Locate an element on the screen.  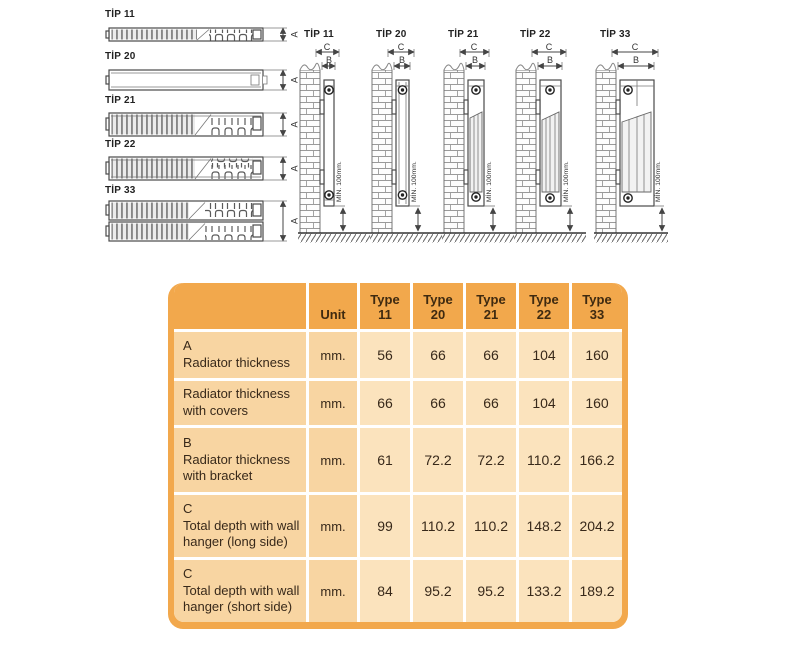
side-view-tip22-drawing: C B MİN. 100mm. is located at coordinates (550, 142).